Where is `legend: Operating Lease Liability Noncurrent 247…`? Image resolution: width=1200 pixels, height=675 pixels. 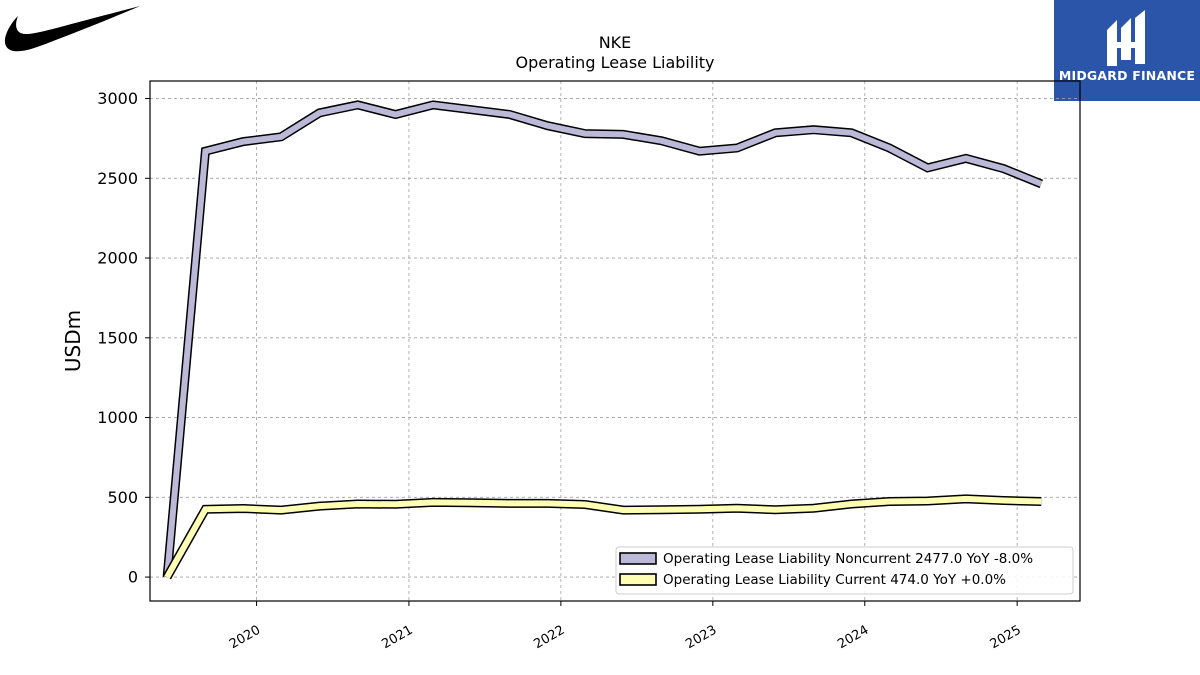 legend: Operating Lease Liability Noncurrent 247… is located at coordinates (844, 570).